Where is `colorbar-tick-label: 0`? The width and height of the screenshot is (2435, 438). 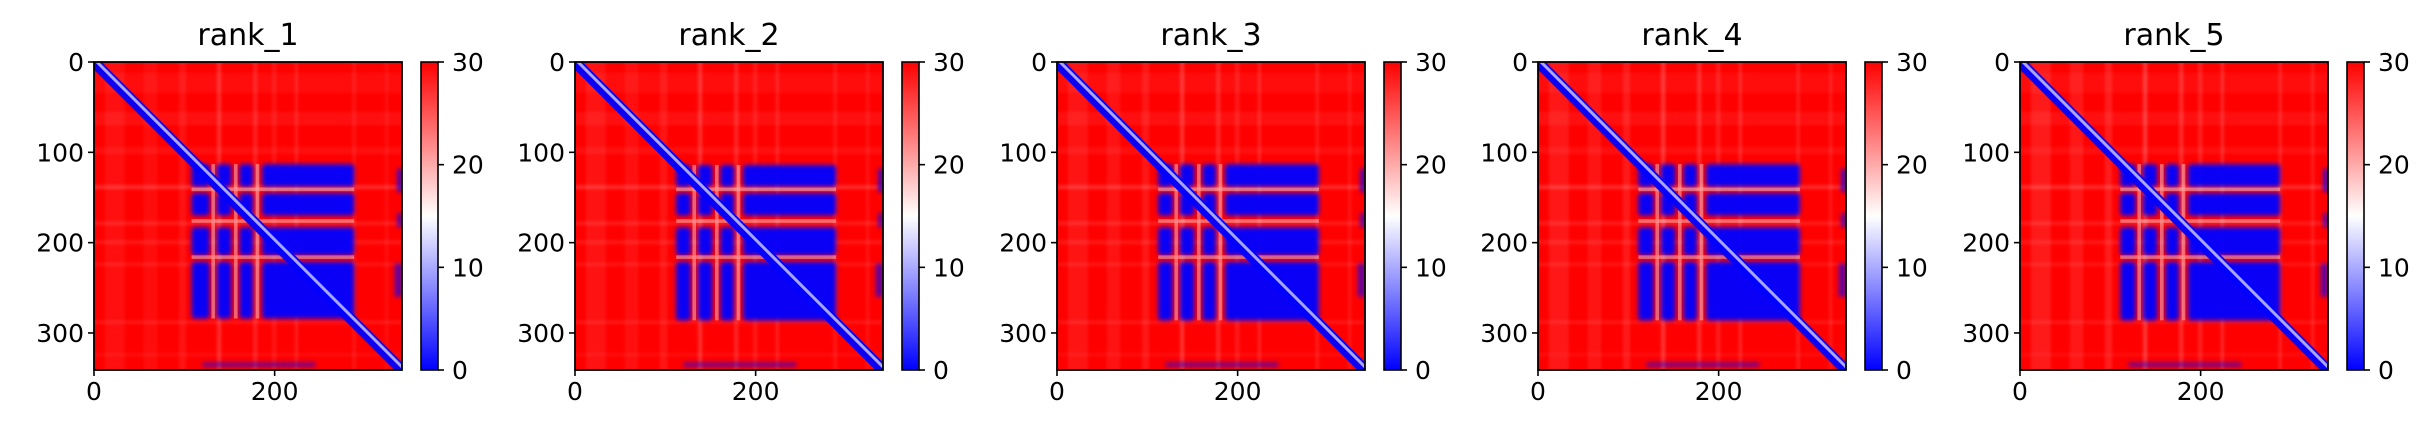 colorbar-tick-label: 0 is located at coordinates (2386, 370).